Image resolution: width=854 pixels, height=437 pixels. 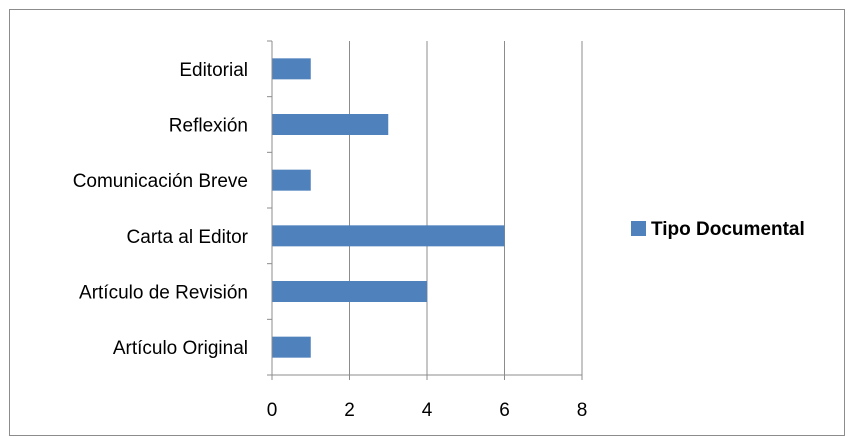 What do you see at coordinates (638, 228) in the screenshot?
I see `legend-swatch` at bounding box center [638, 228].